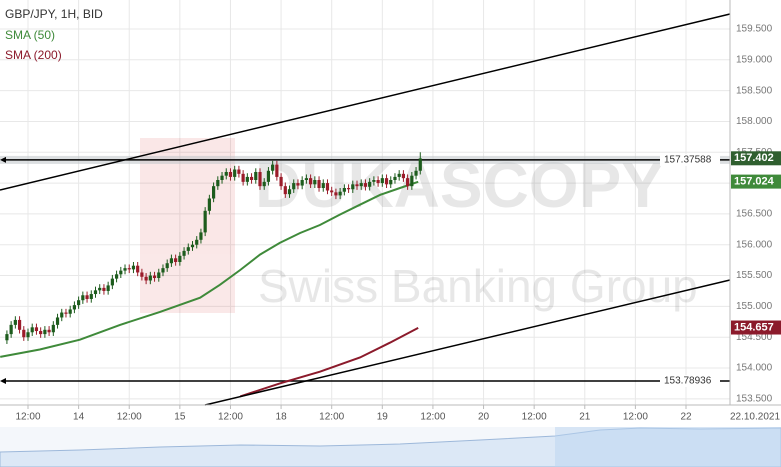 The image size is (781, 467). What do you see at coordinates (754, 306) in the screenshot?
I see `y-tick-label: 155.000` at bounding box center [754, 306].